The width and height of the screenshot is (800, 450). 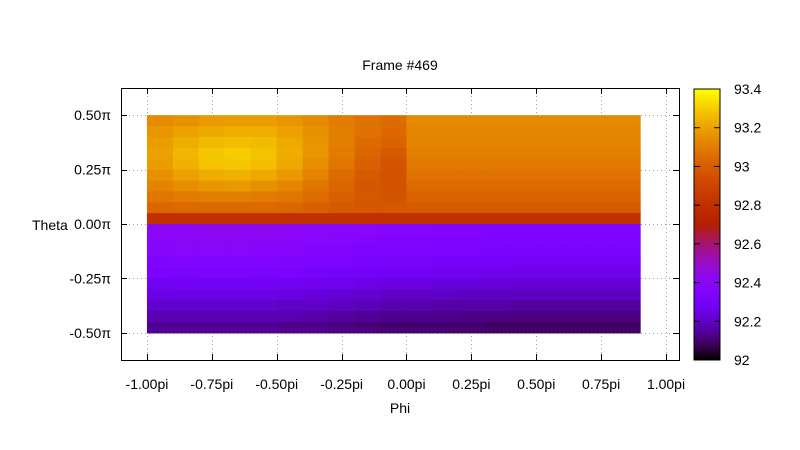 What do you see at coordinates (601, 384) in the screenshot?
I see `x-tick-label: 0.75pi` at bounding box center [601, 384].